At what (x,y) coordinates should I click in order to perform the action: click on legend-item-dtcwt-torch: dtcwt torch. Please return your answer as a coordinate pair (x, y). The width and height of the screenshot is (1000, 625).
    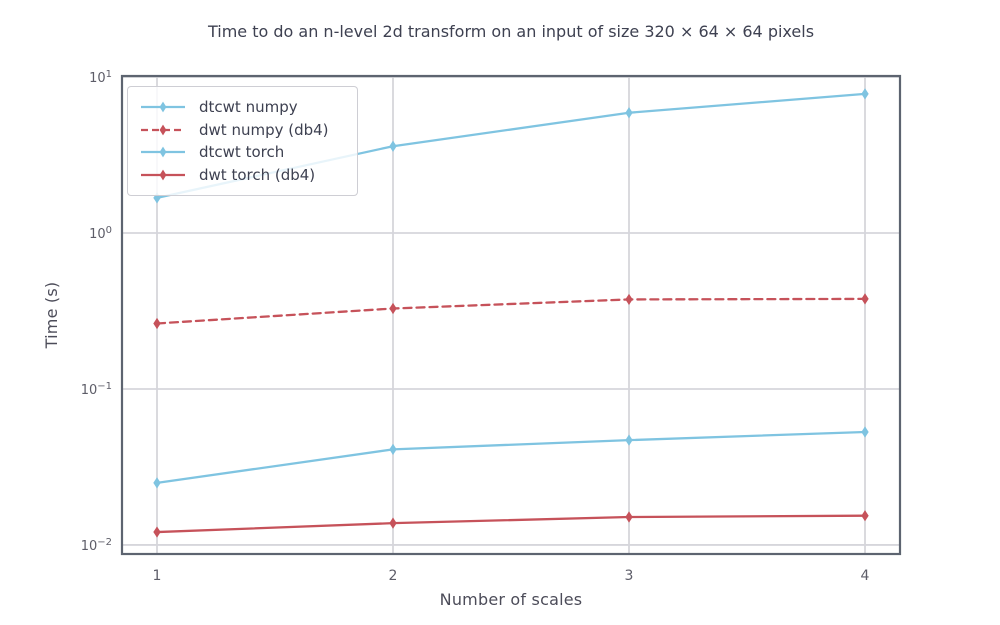
    Looking at the image, I should click on (240, 152).